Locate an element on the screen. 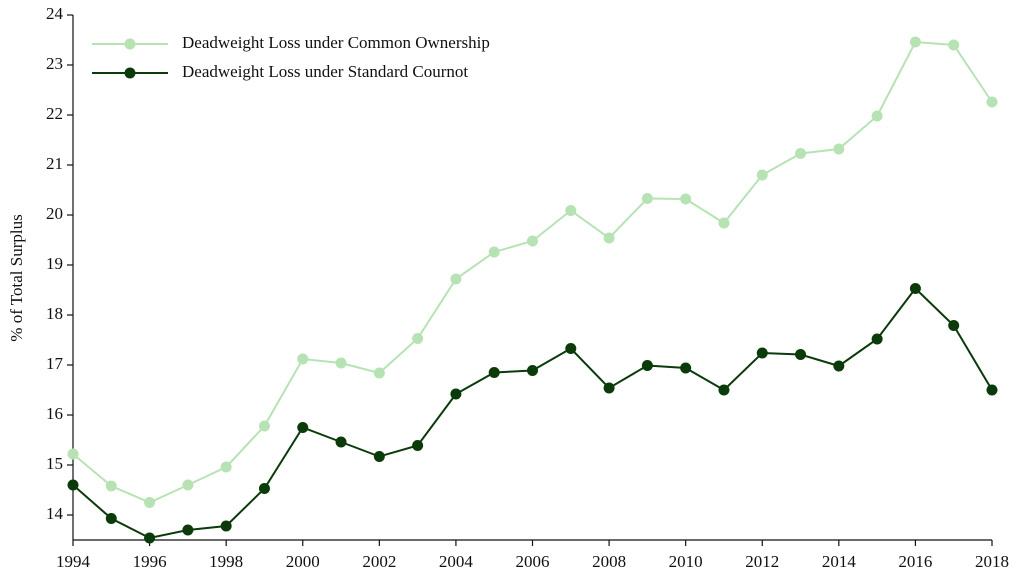 The width and height of the screenshot is (1016, 575). x-tick-label: 2012 is located at coordinates (762, 561).